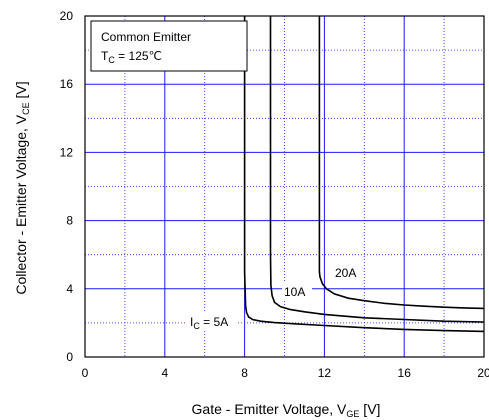  Describe the element at coordinates (131, 57) in the screenshot. I see `legend-line-2: TC = 125℃` at that location.